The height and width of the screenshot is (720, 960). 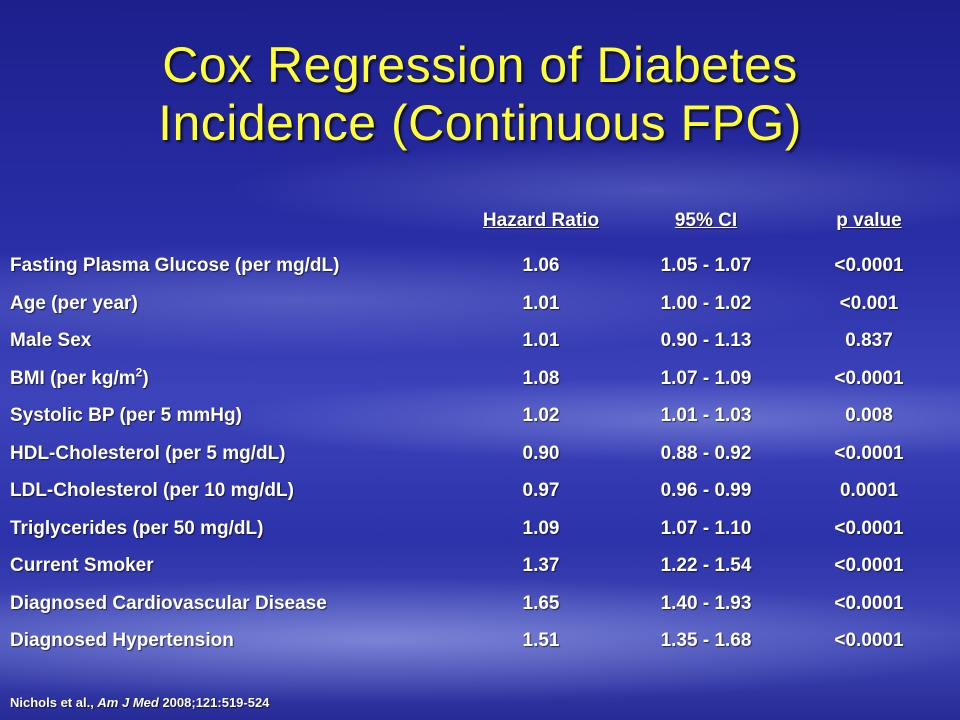 What do you see at coordinates (869, 340) in the screenshot?
I see `row-p-value: 0.837` at bounding box center [869, 340].